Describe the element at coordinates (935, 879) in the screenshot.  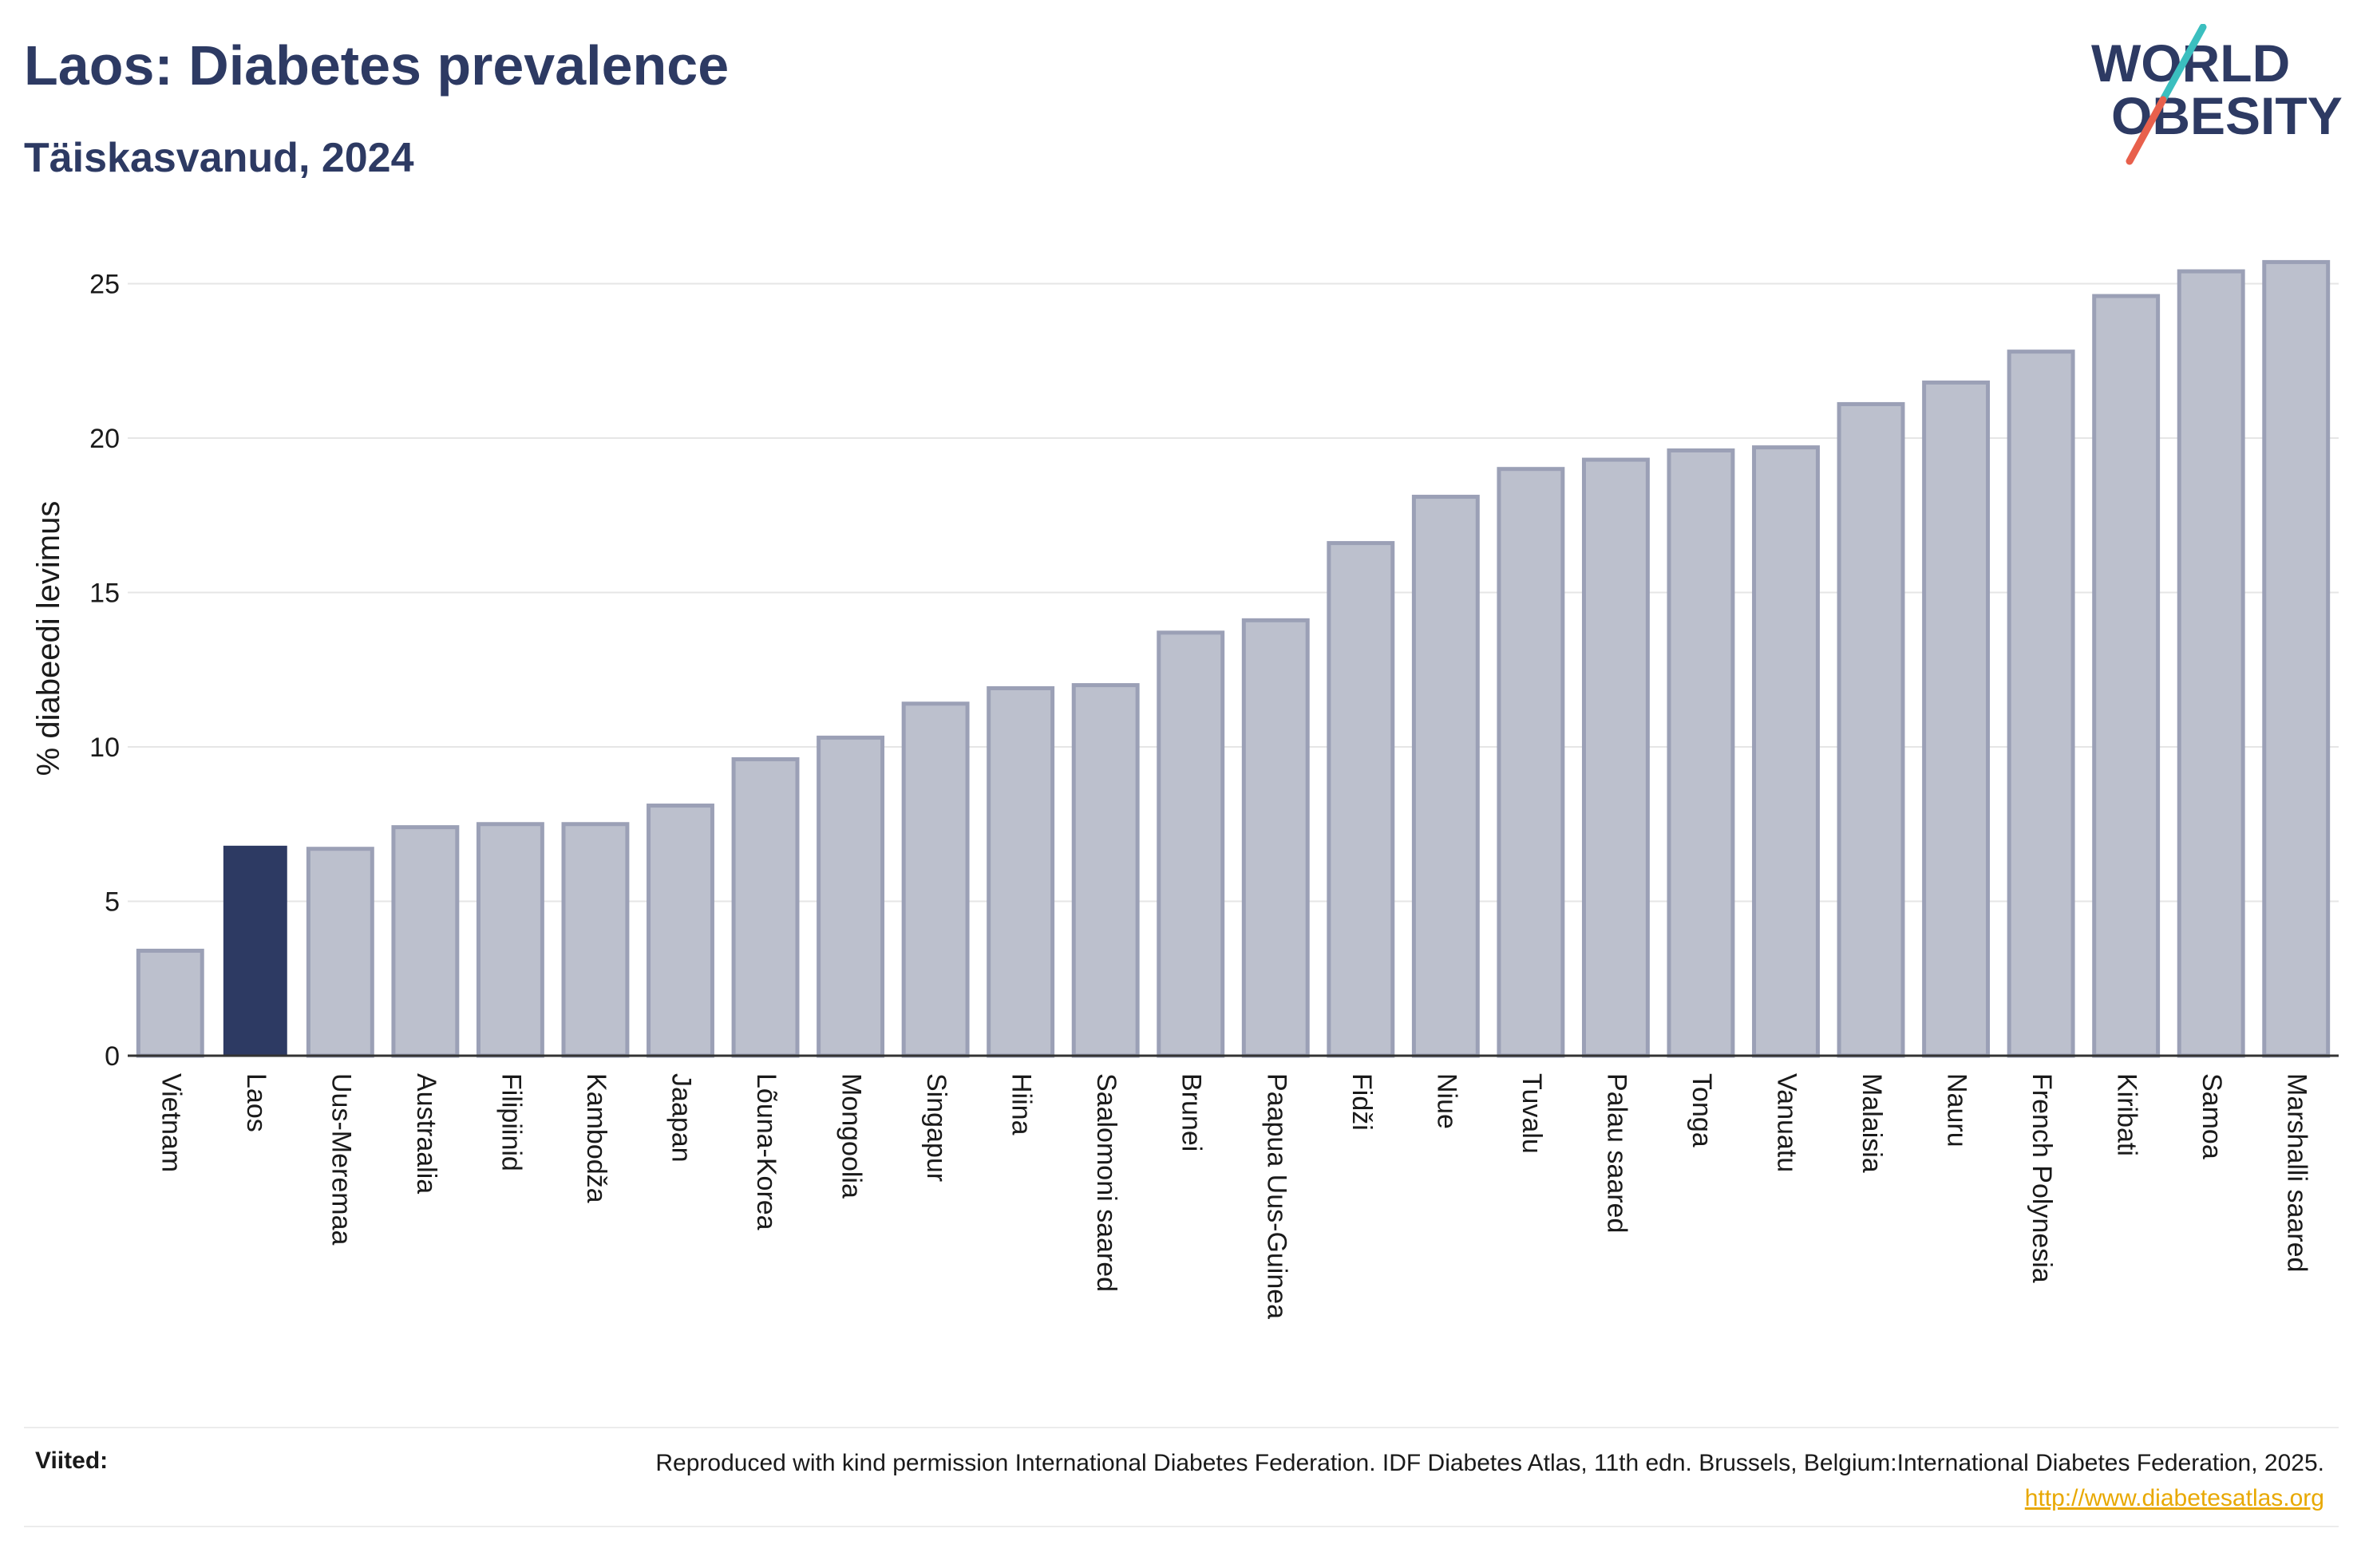
I see `bar-singapur` at that location.